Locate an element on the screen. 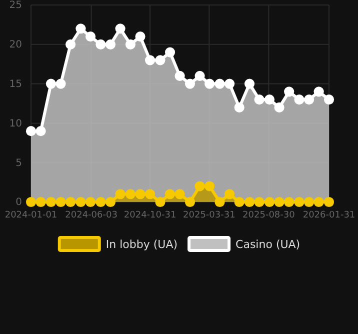 This screenshot has width=358, height=334. x-tick-label: 2024-10-31 is located at coordinates (150, 215).